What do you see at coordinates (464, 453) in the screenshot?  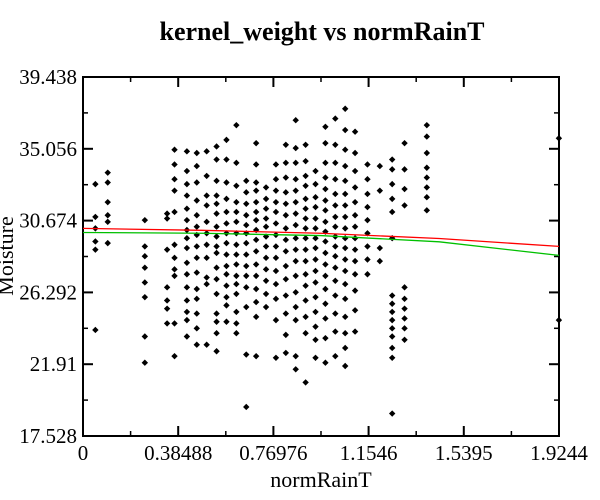 I see `x-tick-label: 1.5395` at bounding box center [464, 453].